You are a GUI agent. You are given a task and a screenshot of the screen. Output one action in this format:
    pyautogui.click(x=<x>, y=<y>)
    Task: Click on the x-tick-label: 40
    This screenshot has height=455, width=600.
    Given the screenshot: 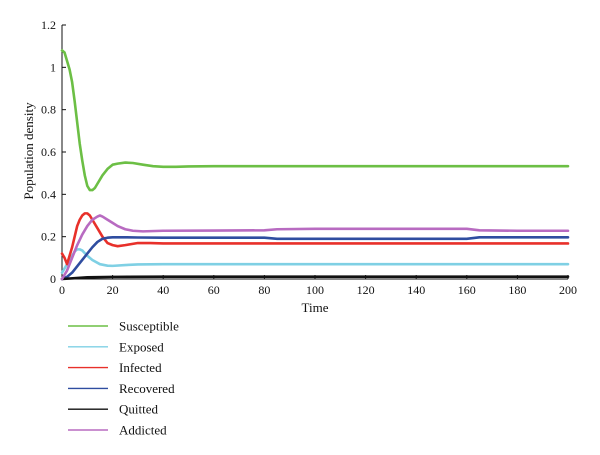 What is the action you would take?
    pyautogui.click(x=163, y=290)
    